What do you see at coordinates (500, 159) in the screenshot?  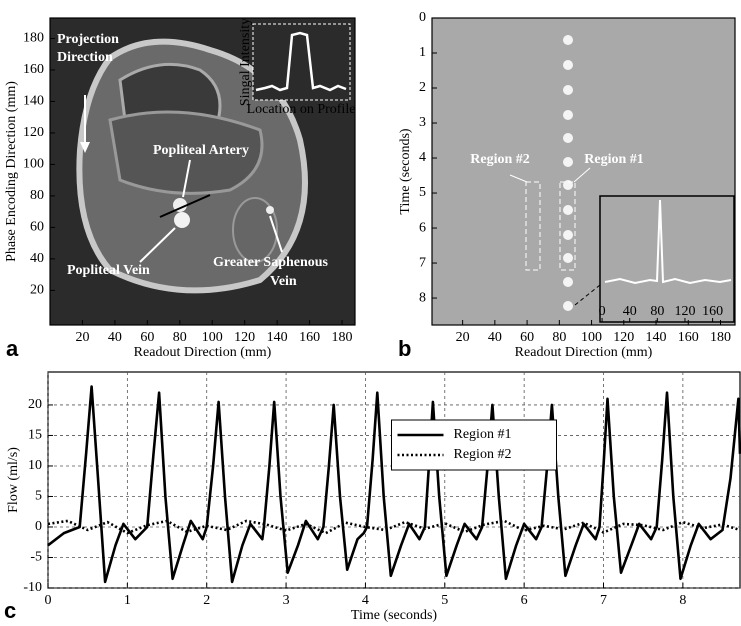 I see `annotation: Region #2` at bounding box center [500, 159].